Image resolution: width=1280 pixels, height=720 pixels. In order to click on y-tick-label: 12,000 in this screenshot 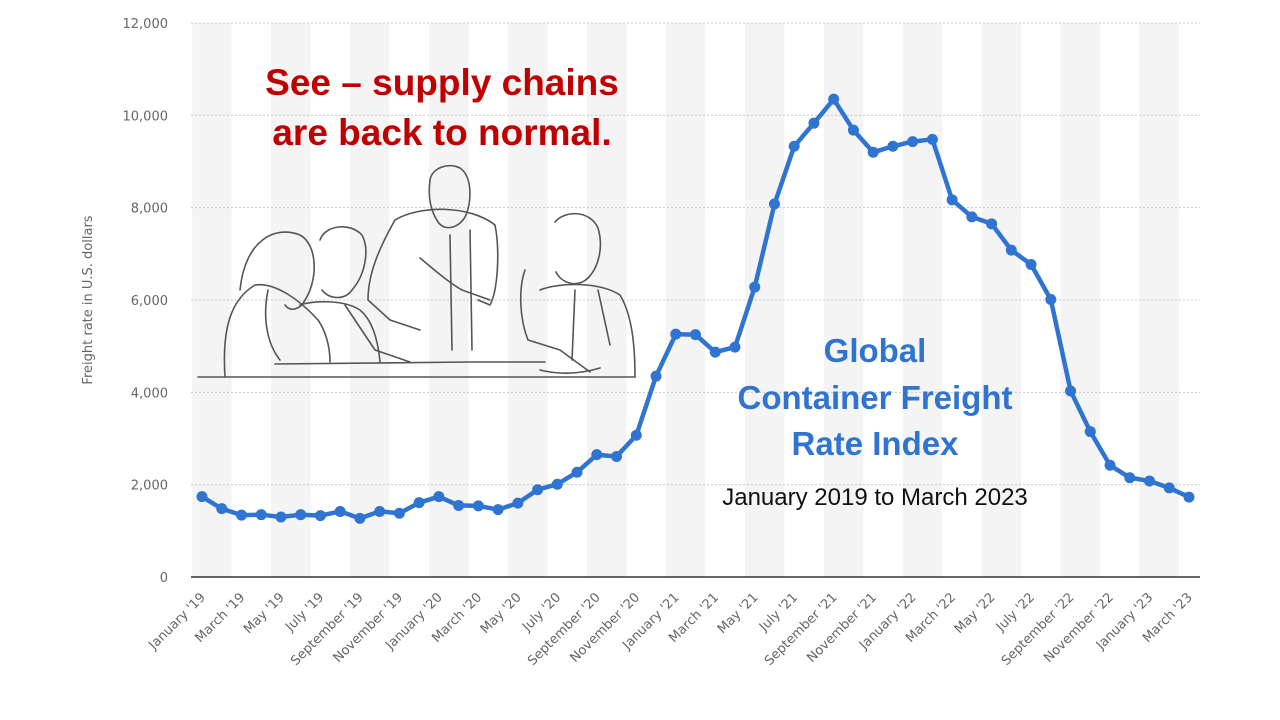, I will do `click(146, 24)`.